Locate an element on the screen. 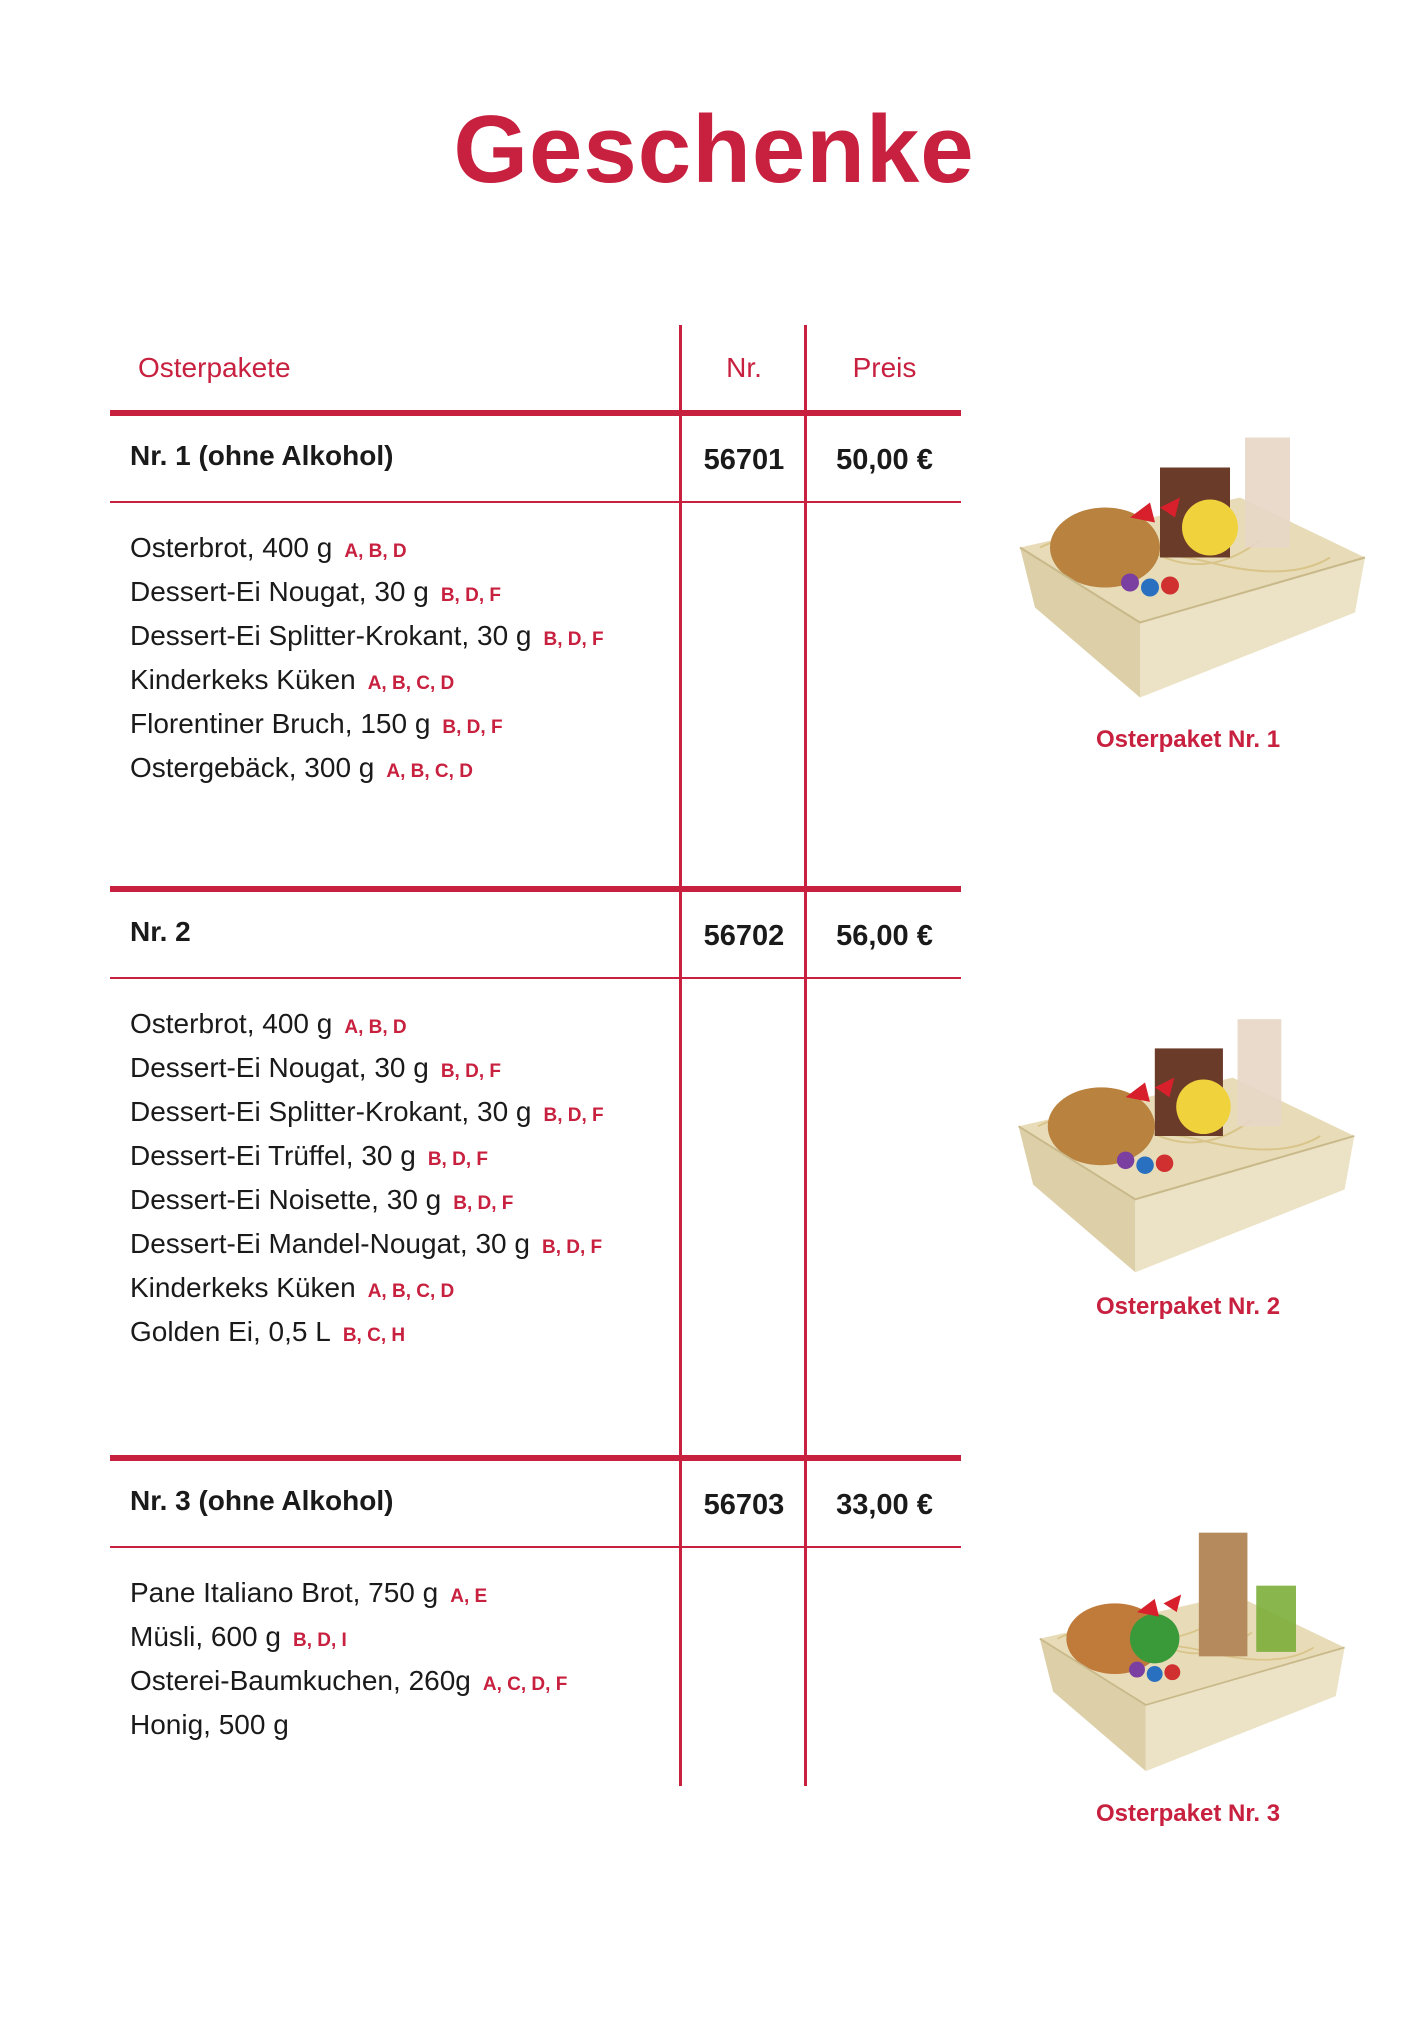 The width and height of the screenshot is (1428, 2028). list-item: Honig, 500 g is located at coordinates (209, 1725).